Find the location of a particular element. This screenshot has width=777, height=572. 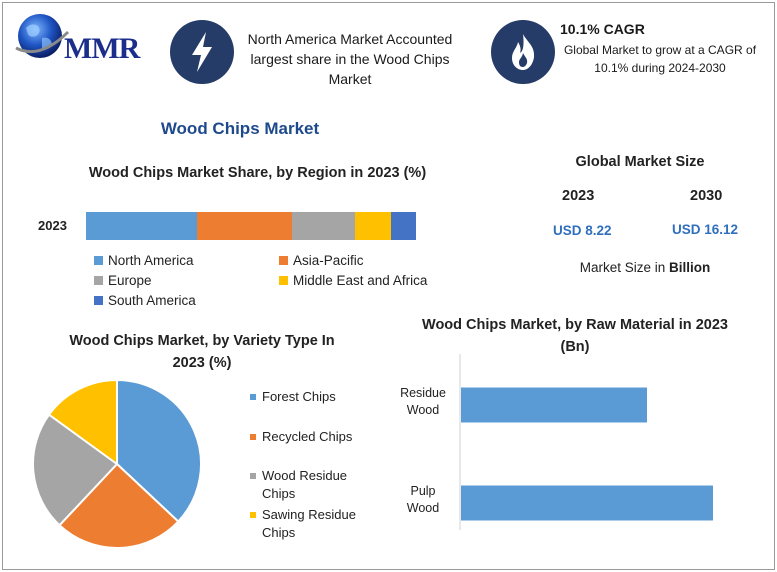

market-size-unit: Market Size in Billion is located at coordinates (645, 267).